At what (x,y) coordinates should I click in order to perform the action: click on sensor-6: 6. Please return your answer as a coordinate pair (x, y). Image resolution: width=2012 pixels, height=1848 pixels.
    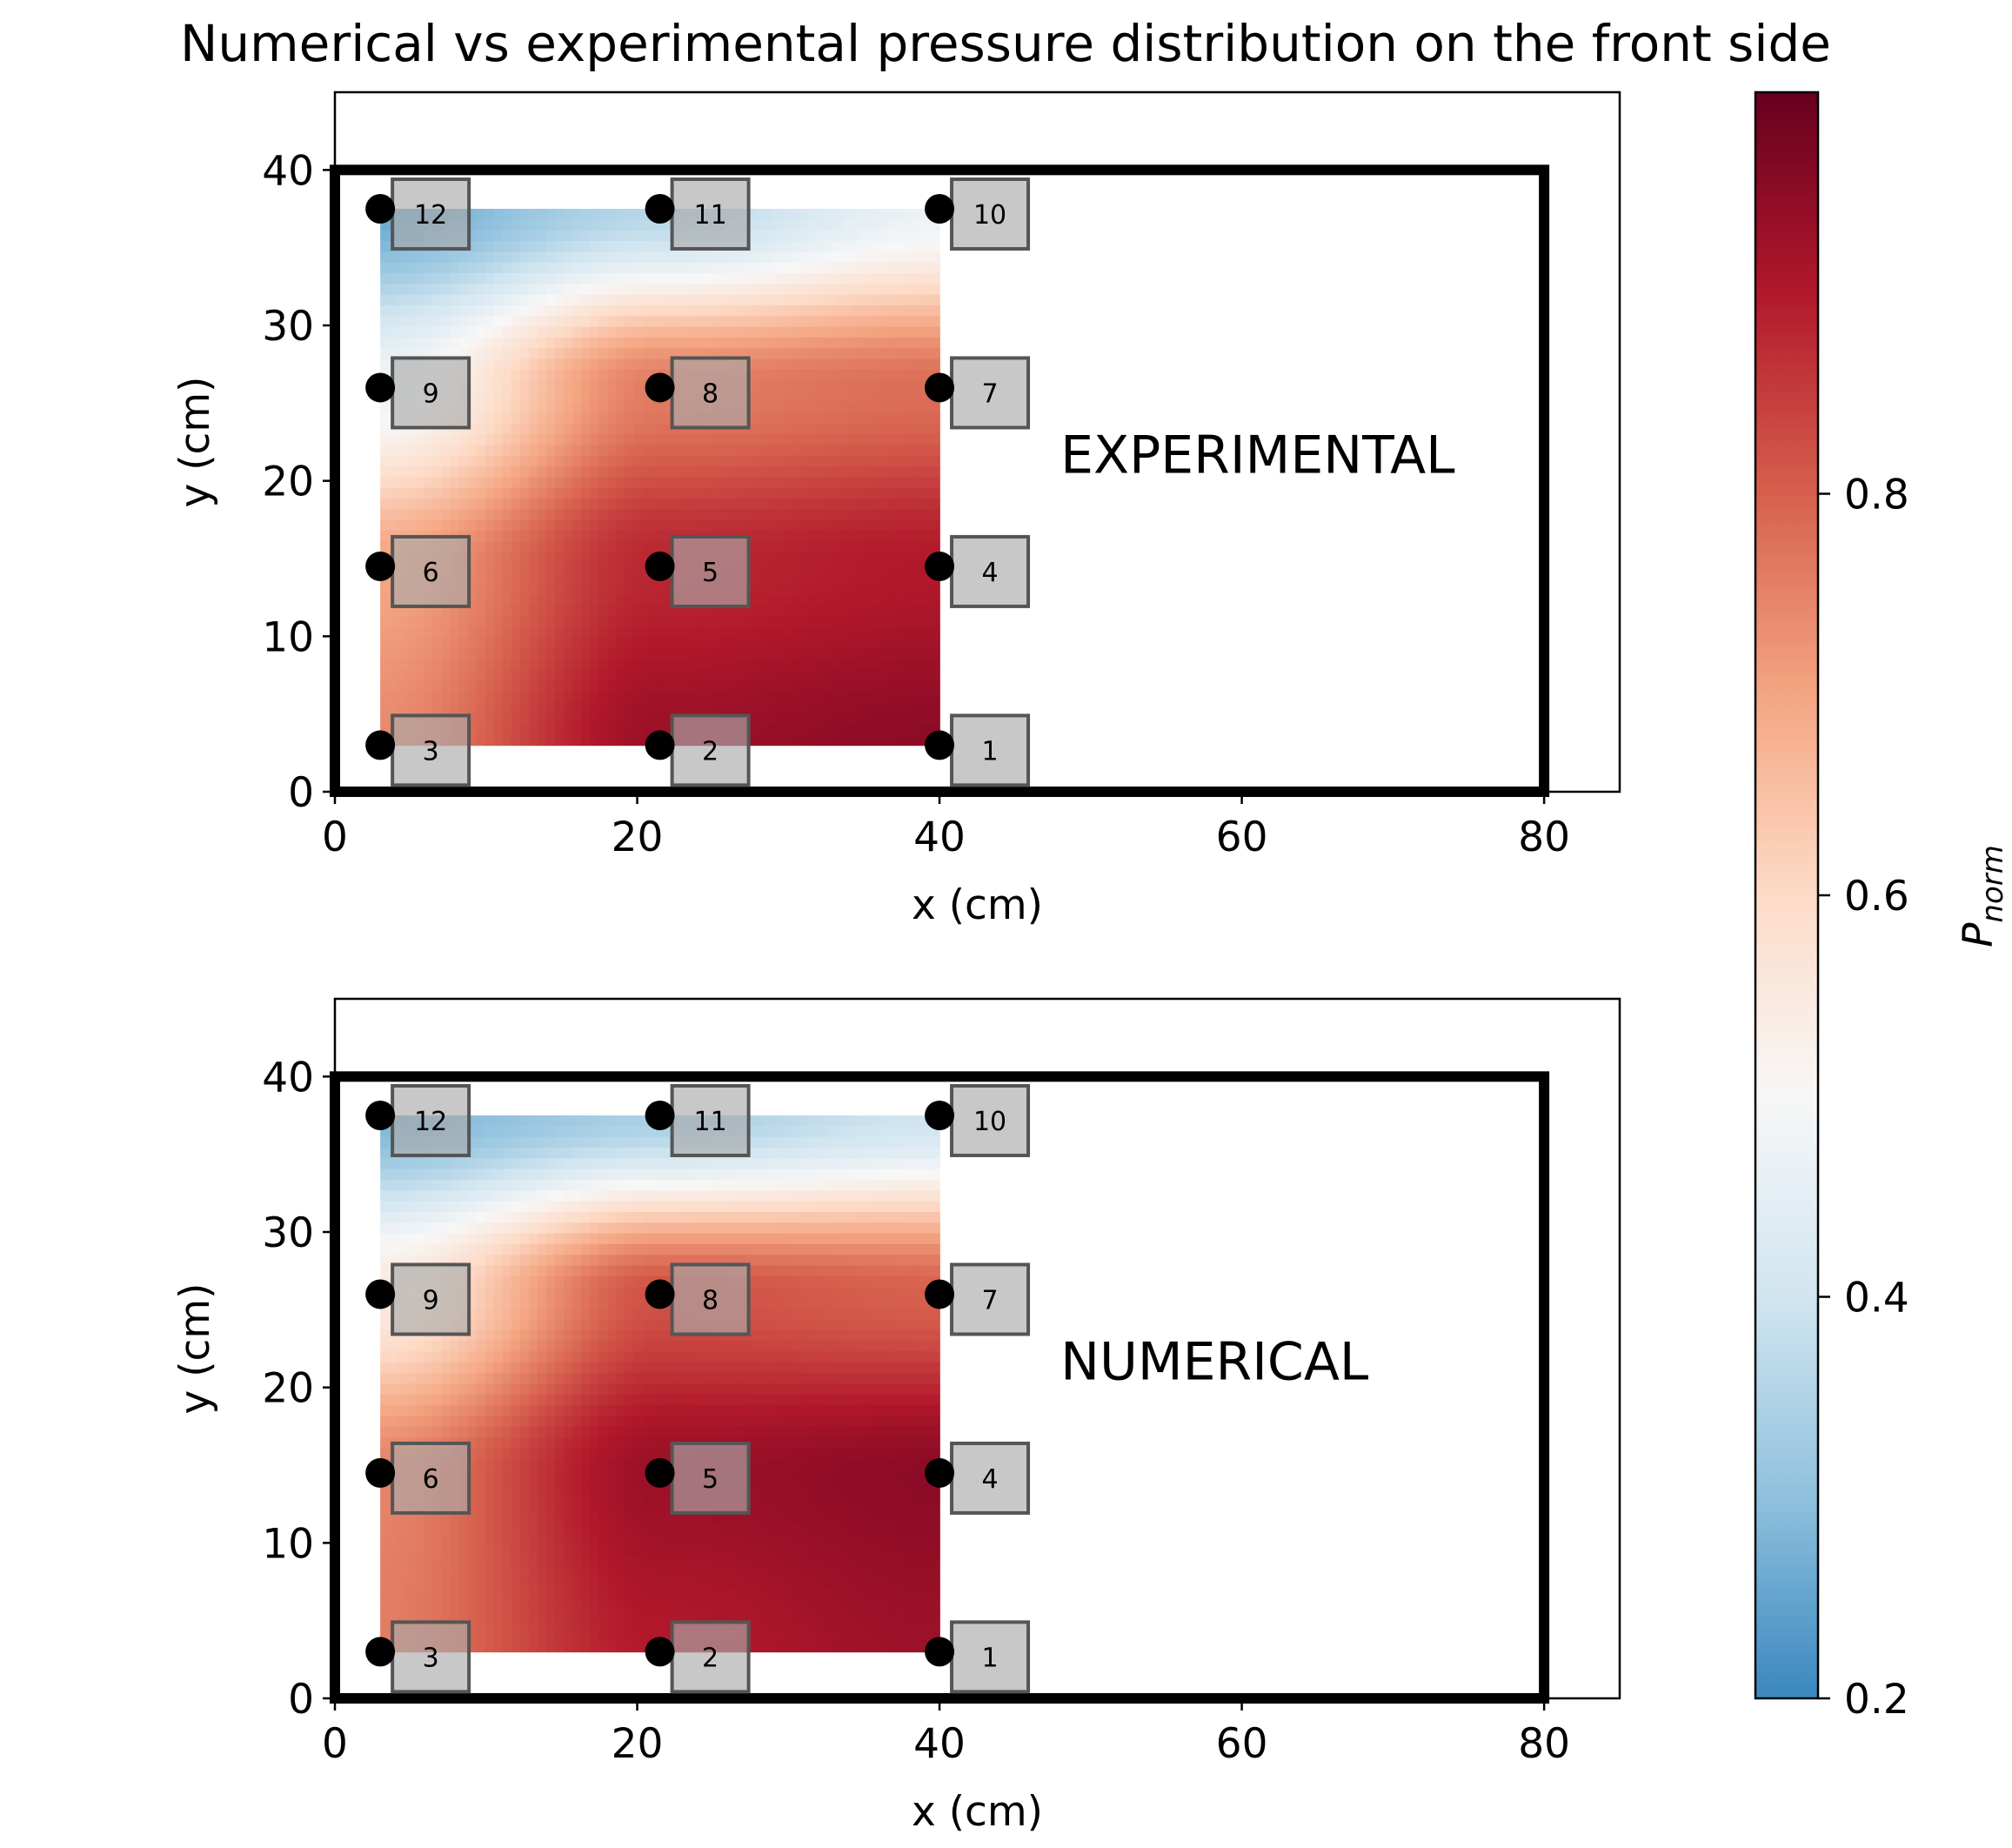
    Looking at the image, I should click on (418, 571).